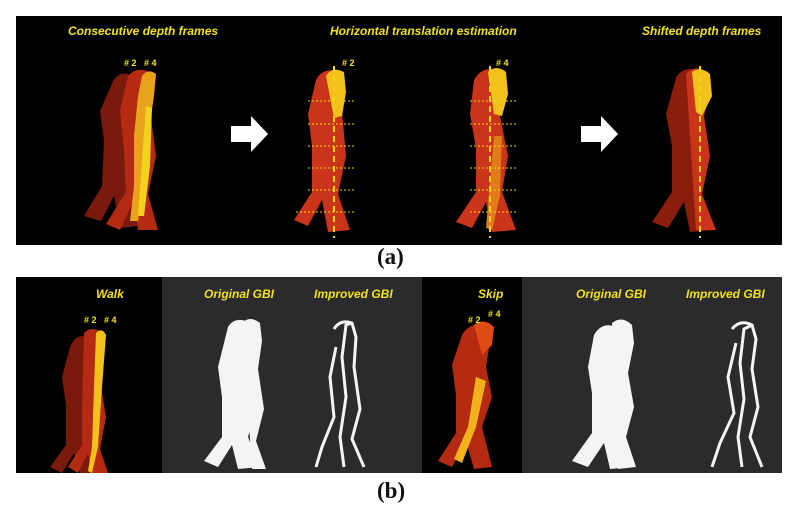 The image size is (795, 517). I want to click on walk-original-gbi-image, so click(235, 394).